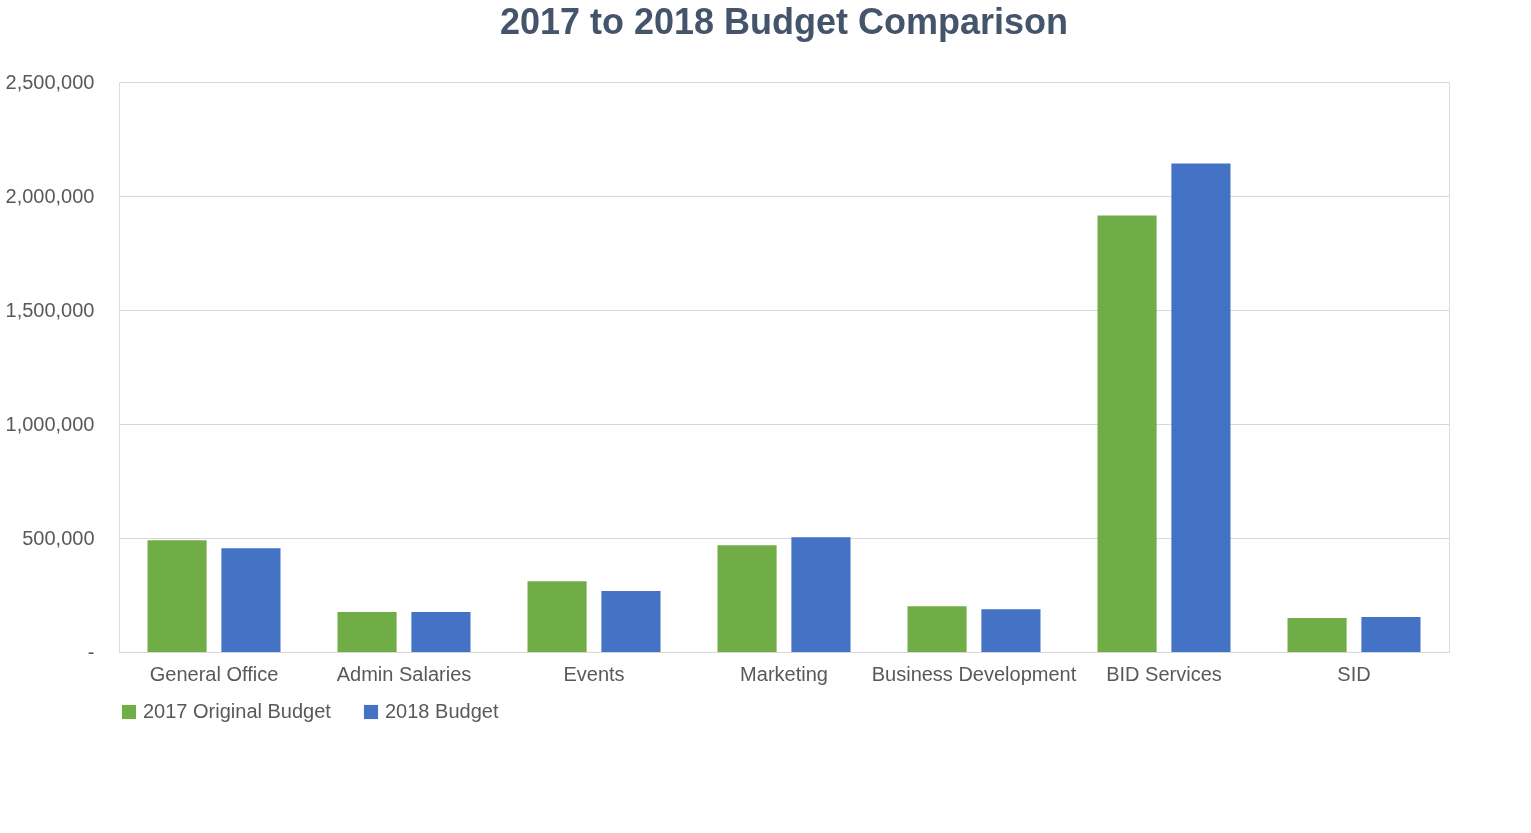  I want to click on x-tick-label: BID Services, so click(1164, 673).